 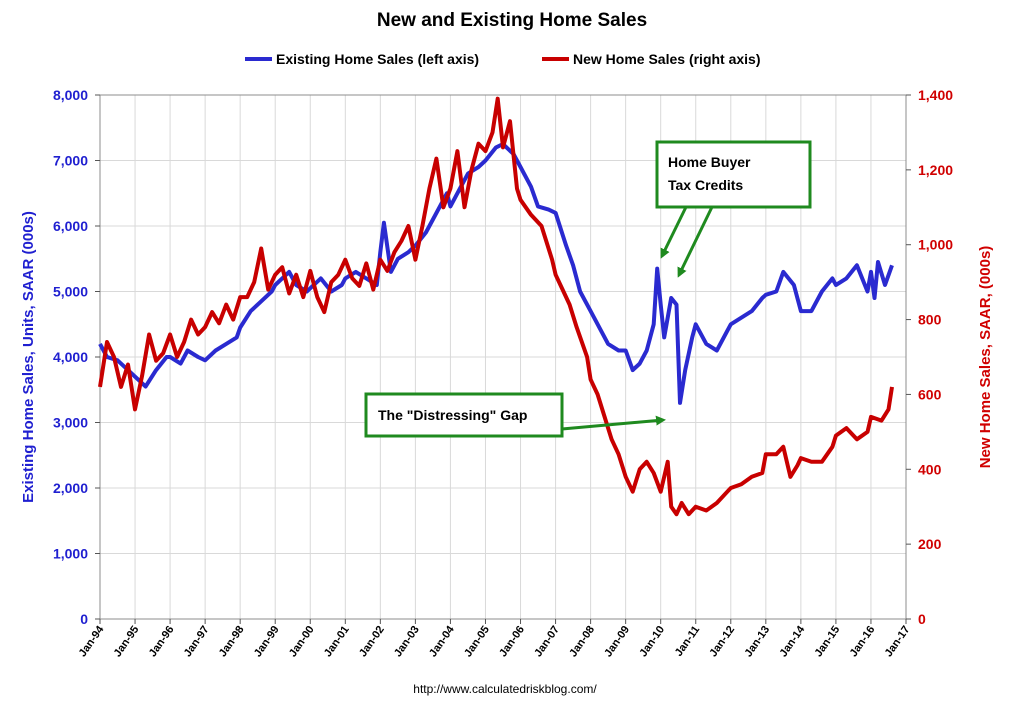 What do you see at coordinates (722, 641) in the screenshot?
I see `x-tick-label: Jan-12` at bounding box center [722, 641].